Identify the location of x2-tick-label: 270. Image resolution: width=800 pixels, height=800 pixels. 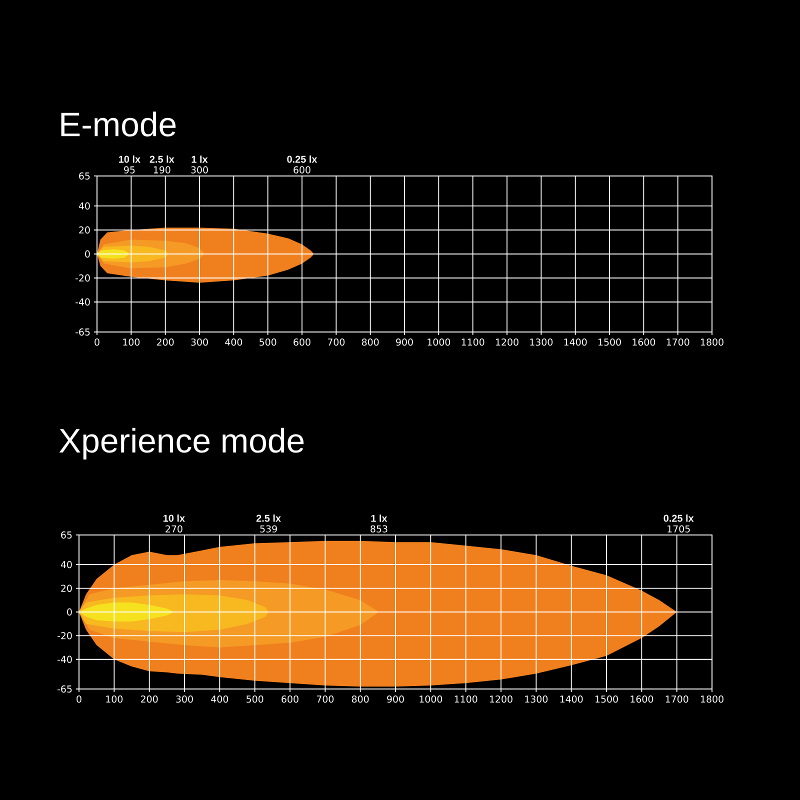
(174, 528).